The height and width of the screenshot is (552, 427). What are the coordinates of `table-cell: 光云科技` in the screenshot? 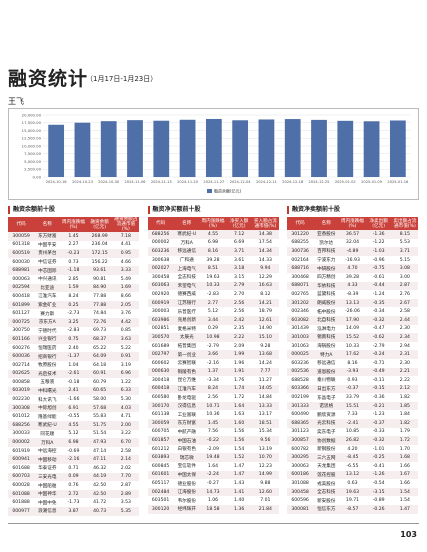 It's located at (326, 423).